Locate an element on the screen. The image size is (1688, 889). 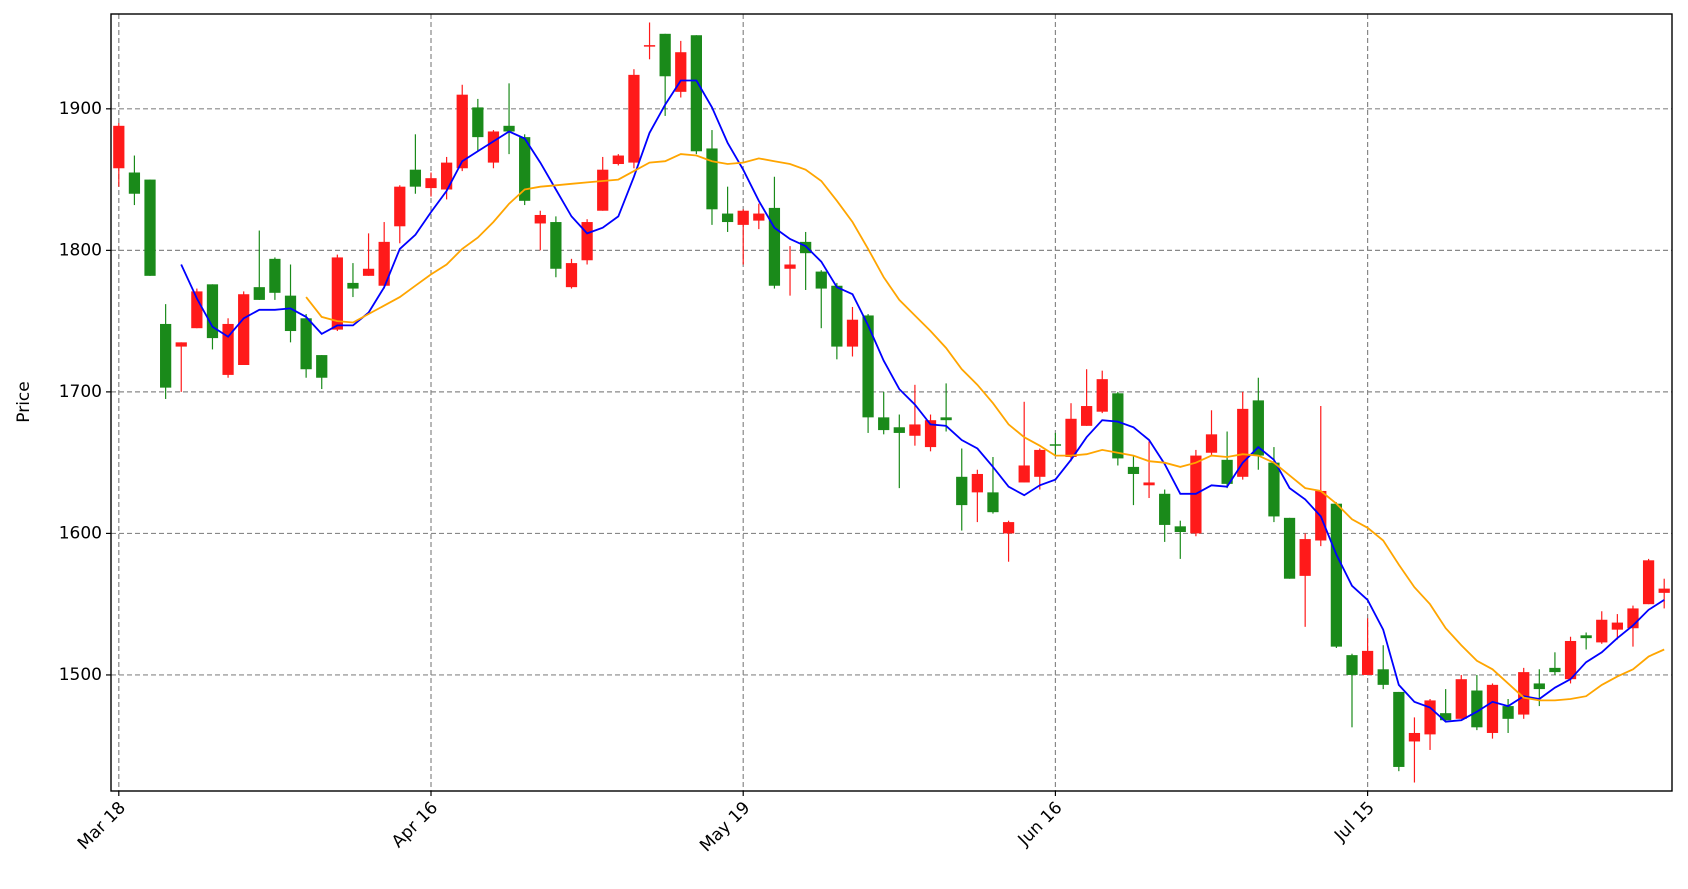
y-tick-label: 1800 is located at coordinates (80, 250).